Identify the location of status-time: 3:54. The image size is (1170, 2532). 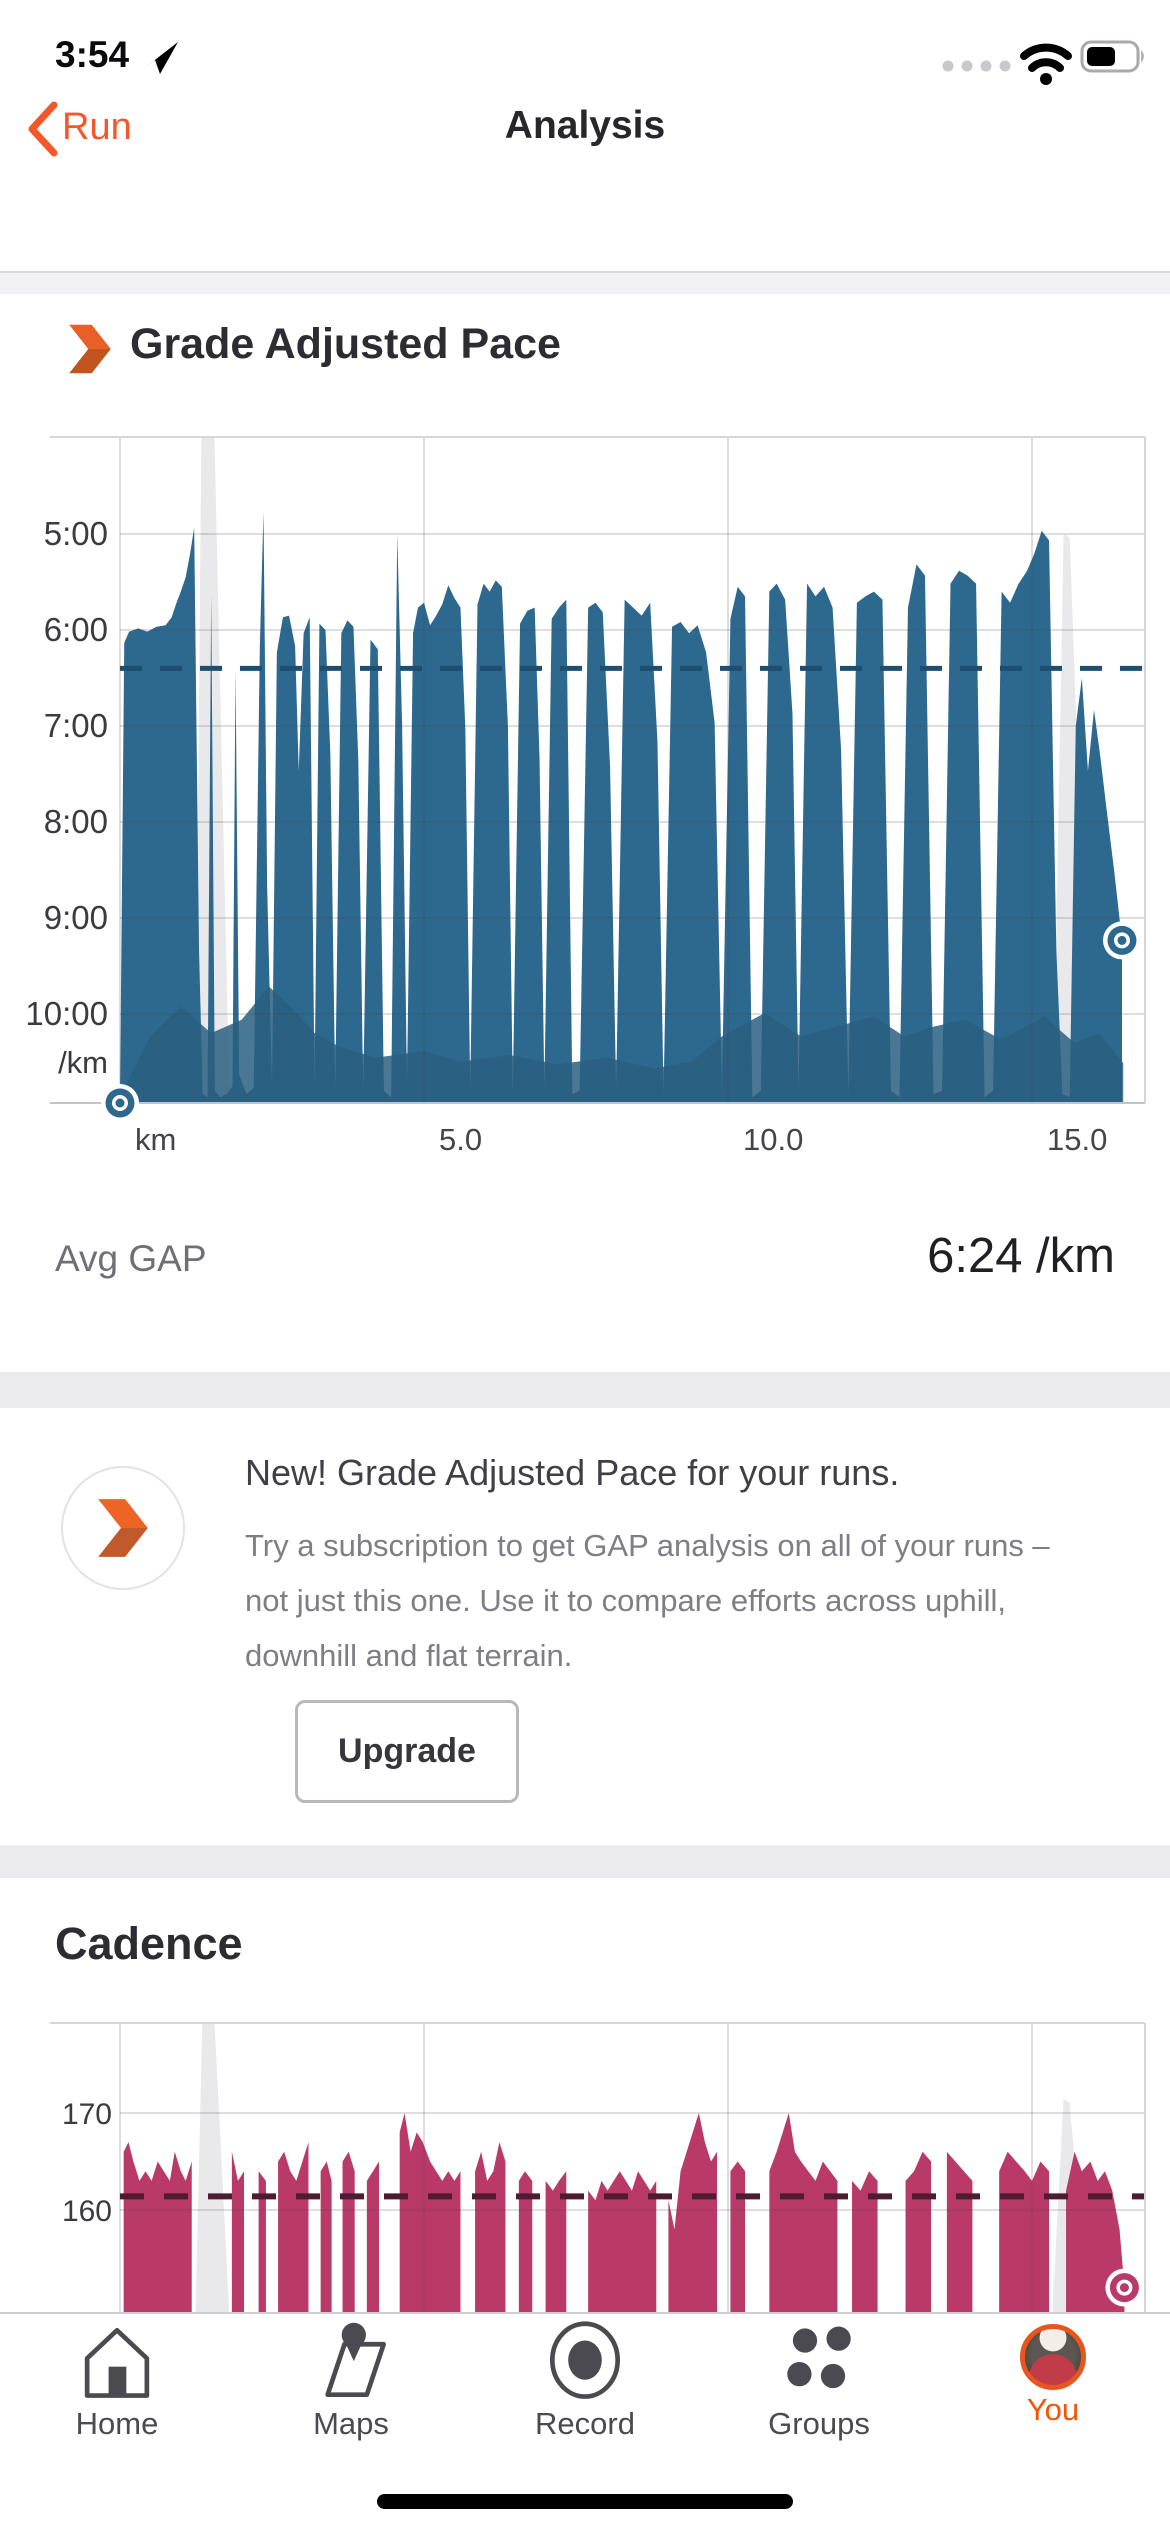
(92, 54).